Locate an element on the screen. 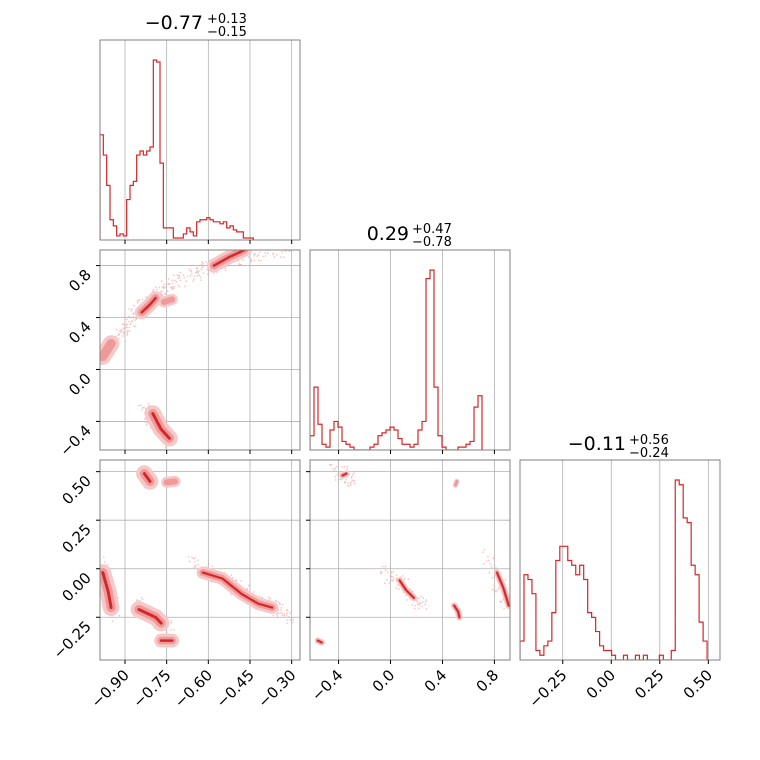 The height and width of the screenshot is (760, 760). y-tick-label-param-1: 0.8 is located at coordinates (80, 281).